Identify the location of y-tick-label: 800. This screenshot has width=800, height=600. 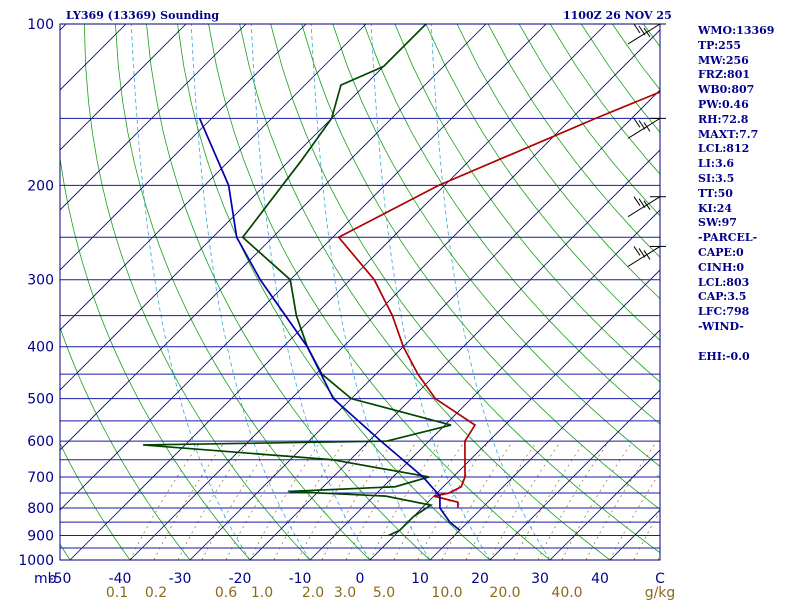
(40, 509).